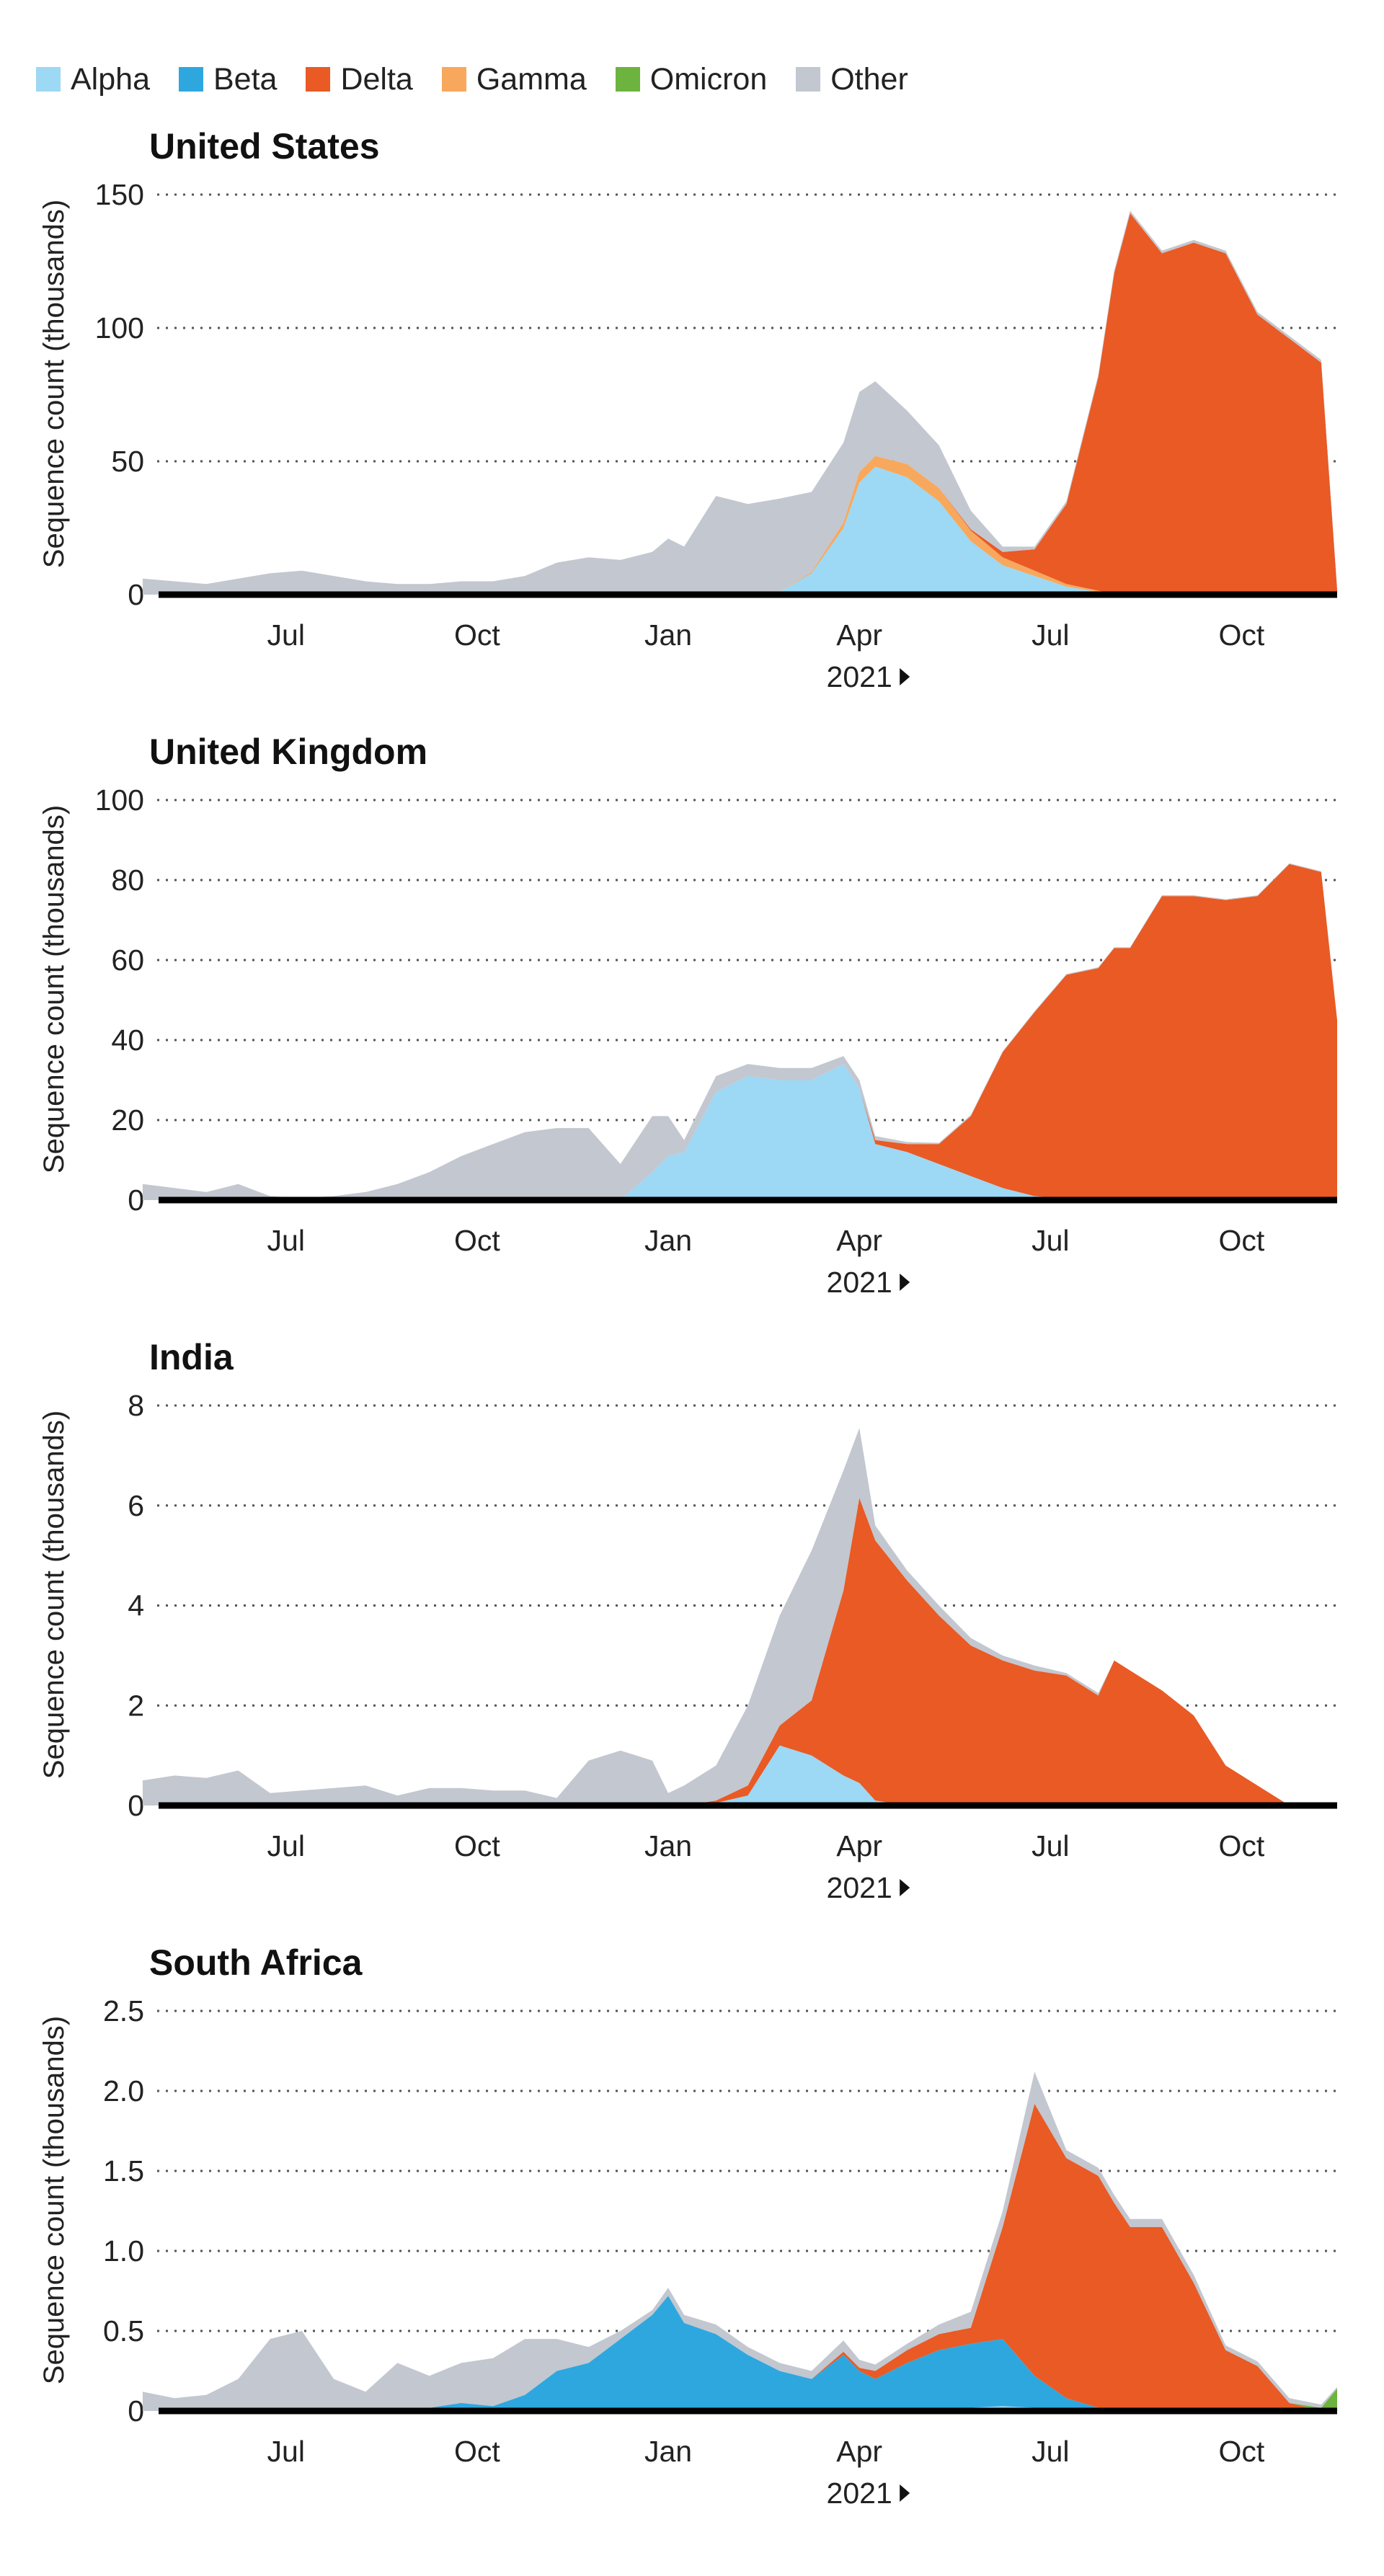 The width and height of the screenshot is (1384, 2576). Describe the element at coordinates (739, 2257) in the screenshot. I see `area-south-africa-delta` at that location.